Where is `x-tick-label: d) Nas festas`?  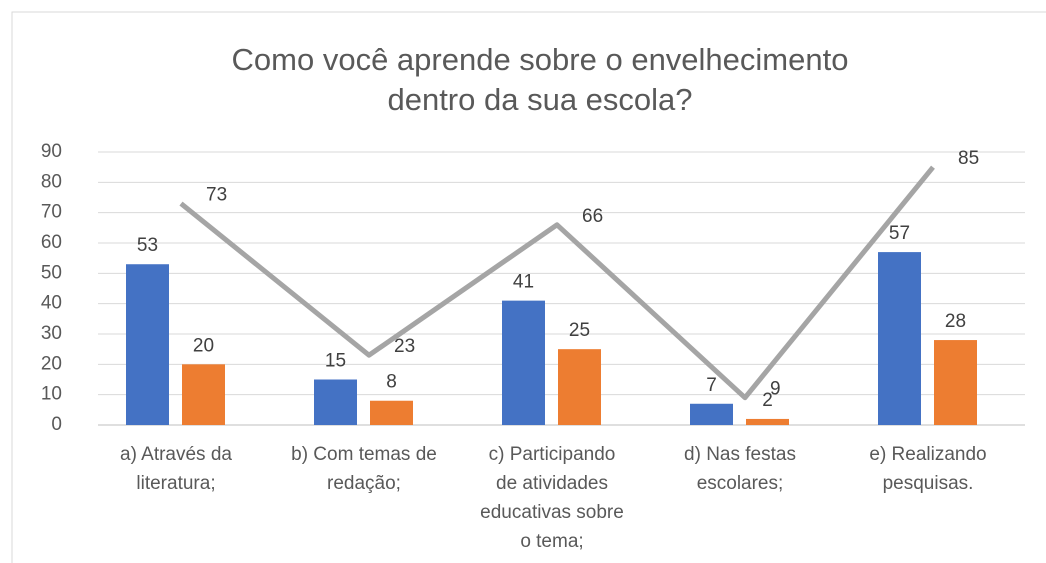
x-tick-label: d) Nas festas is located at coordinates (740, 454).